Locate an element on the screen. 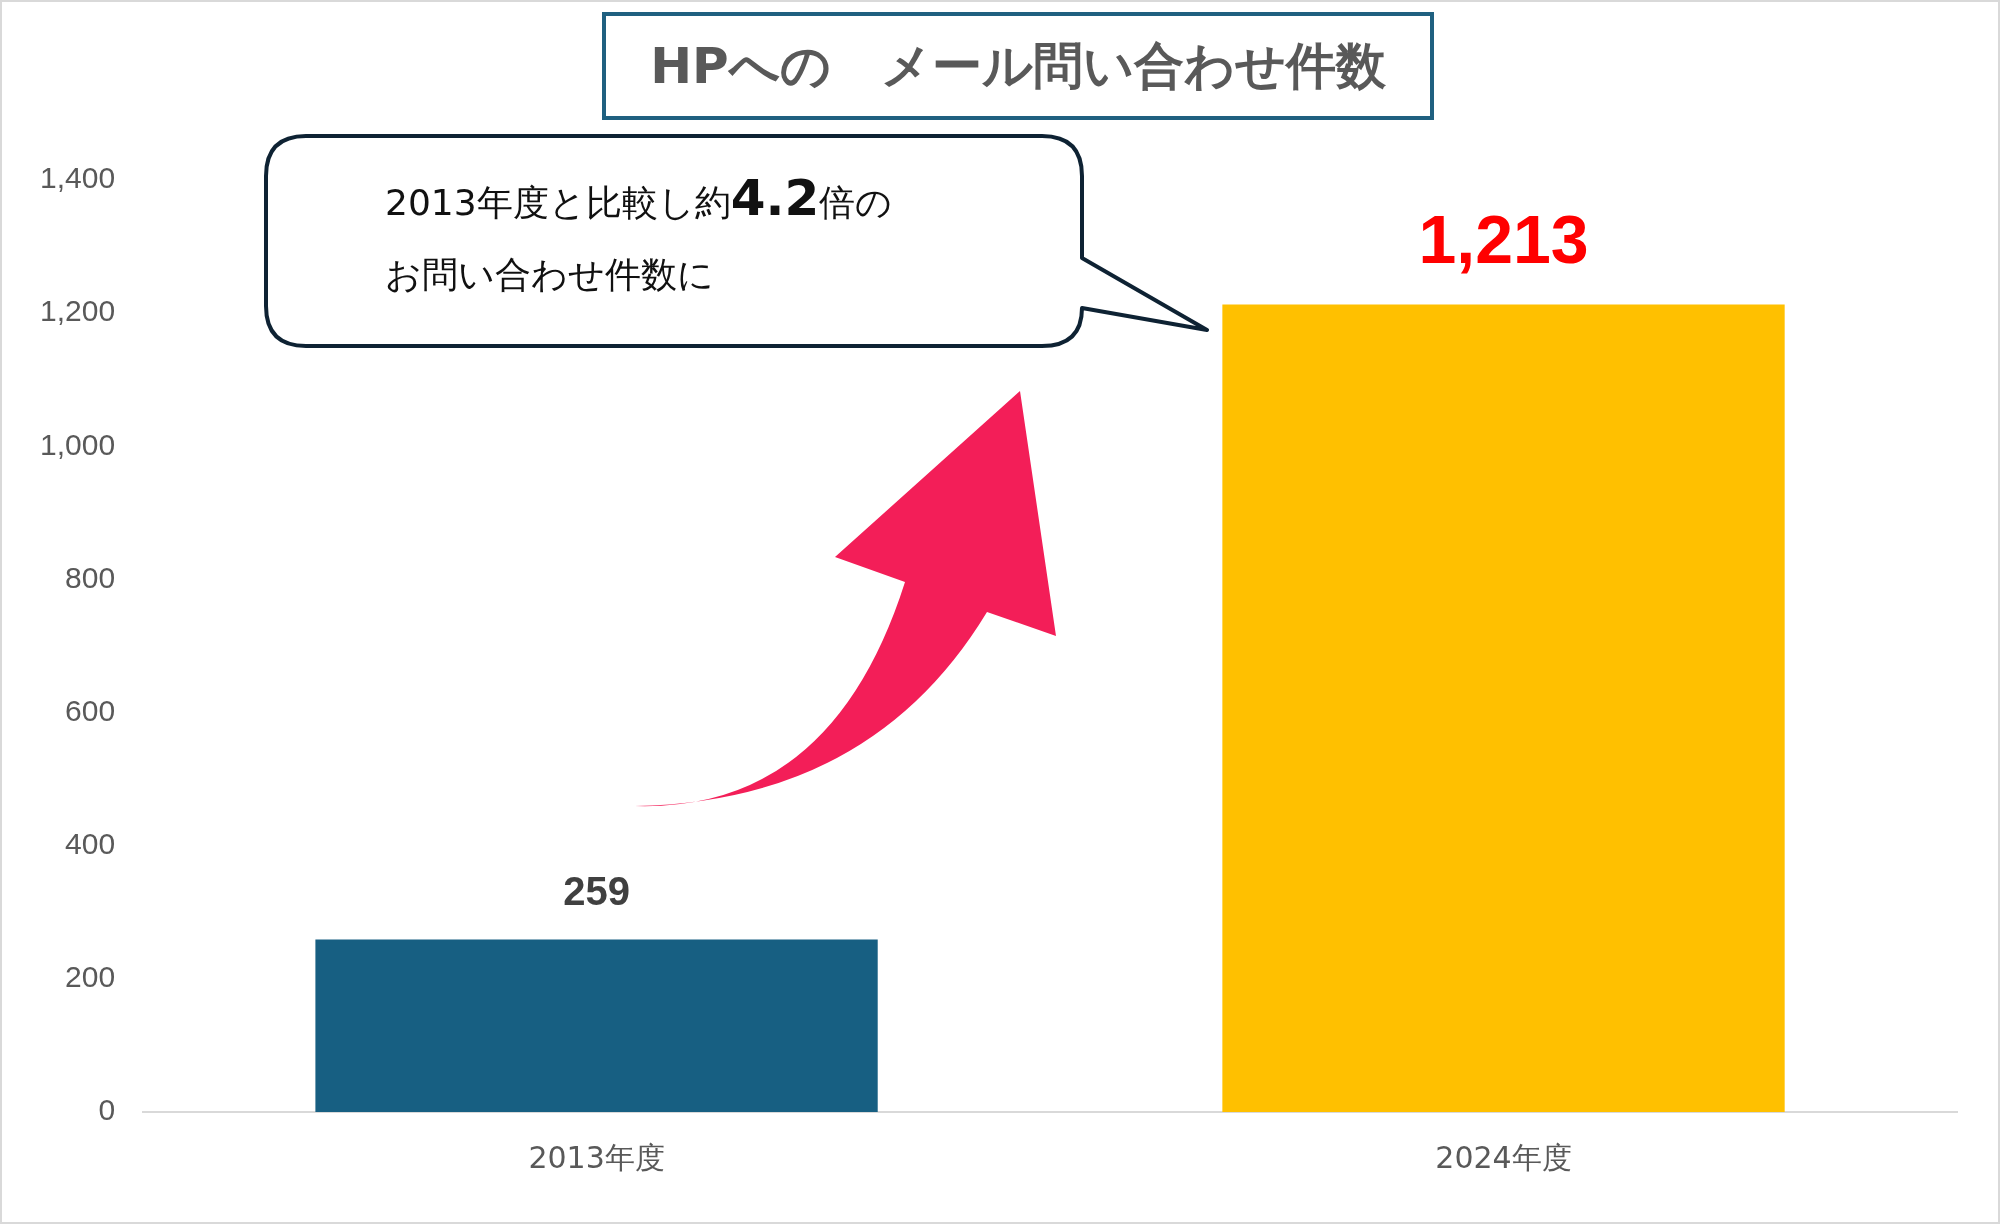 The height and width of the screenshot is (1224, 2000). data-label: 1,213 is located at coordinates (1503, 239).